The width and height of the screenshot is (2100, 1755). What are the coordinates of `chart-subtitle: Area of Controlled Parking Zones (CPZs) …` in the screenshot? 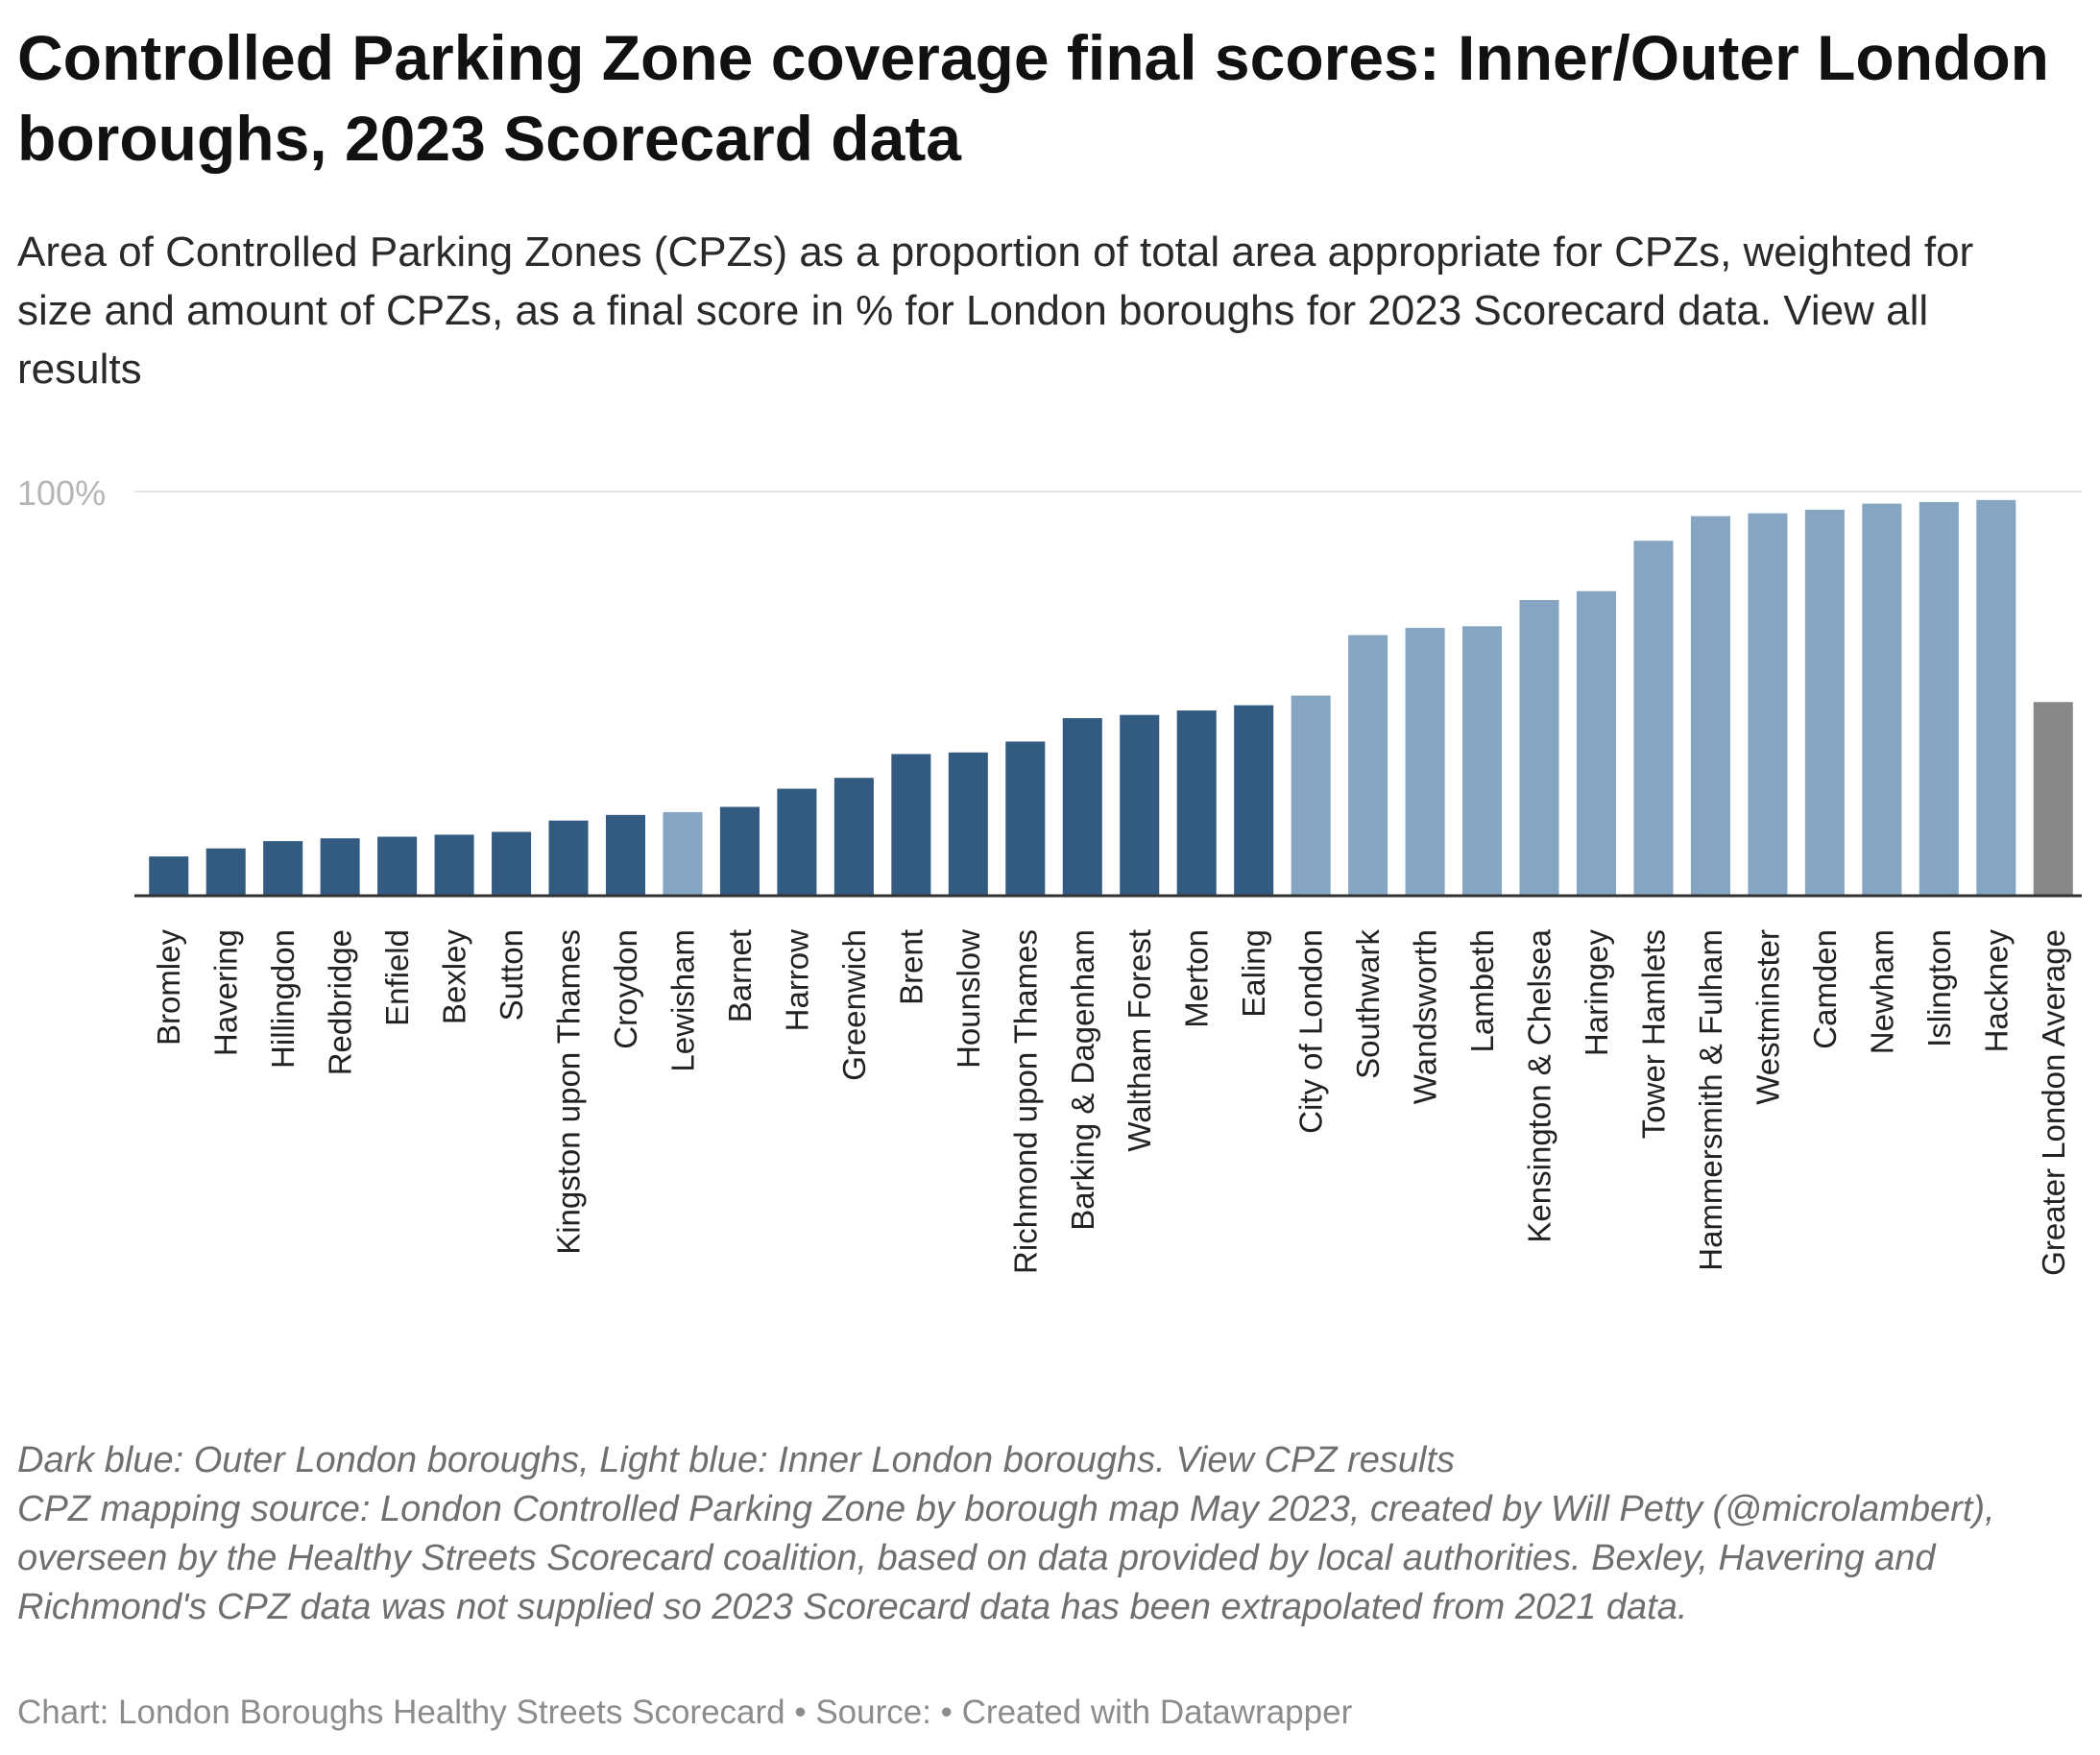 It's located at (1025, 310).